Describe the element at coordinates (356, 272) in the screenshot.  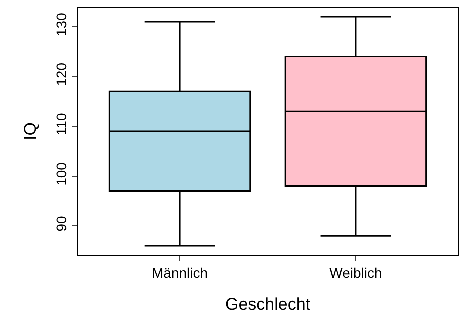
I see `x-tick-label: Weiblich` at that location.